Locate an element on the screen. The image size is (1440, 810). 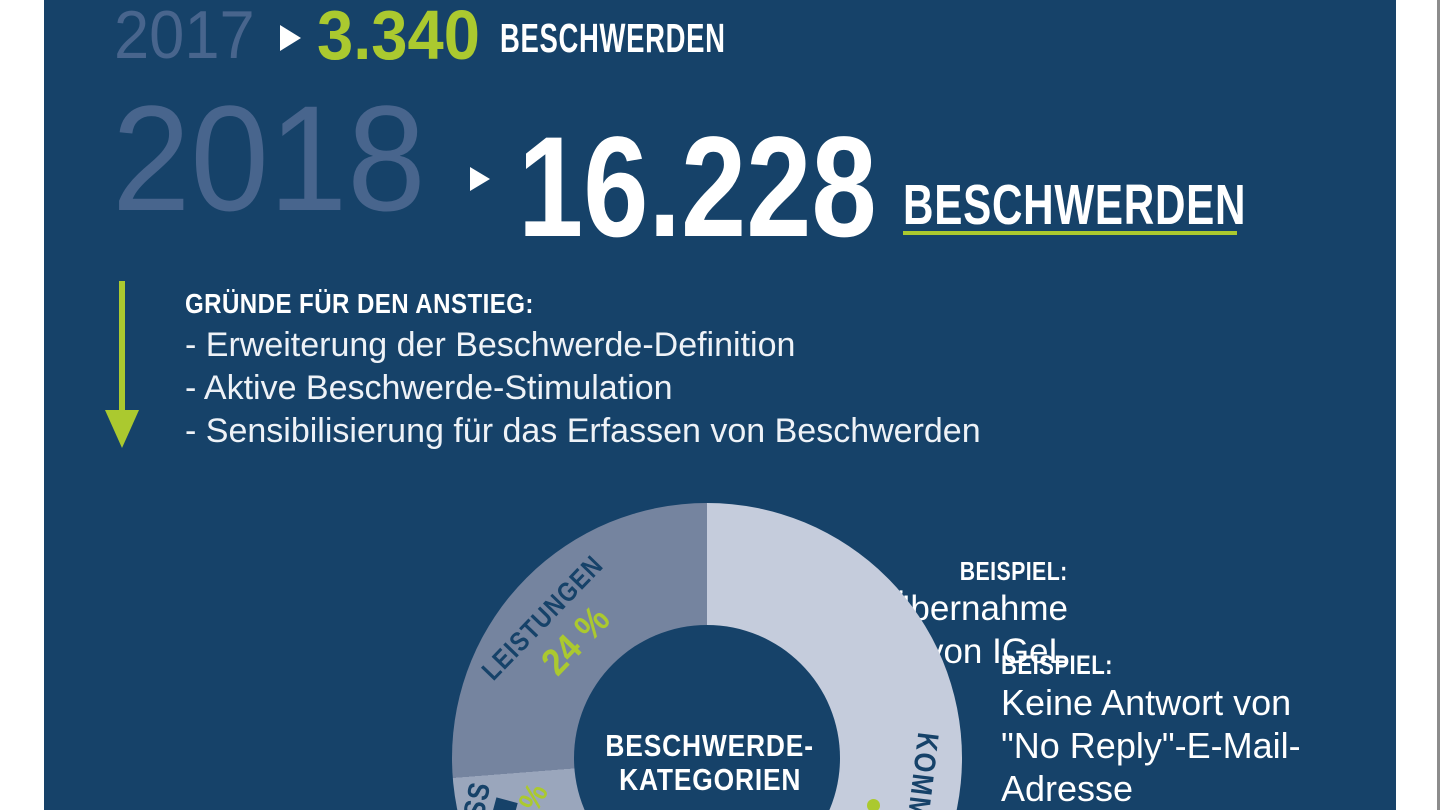
cropped-percent-fragment is located at coordinates (873, 804).